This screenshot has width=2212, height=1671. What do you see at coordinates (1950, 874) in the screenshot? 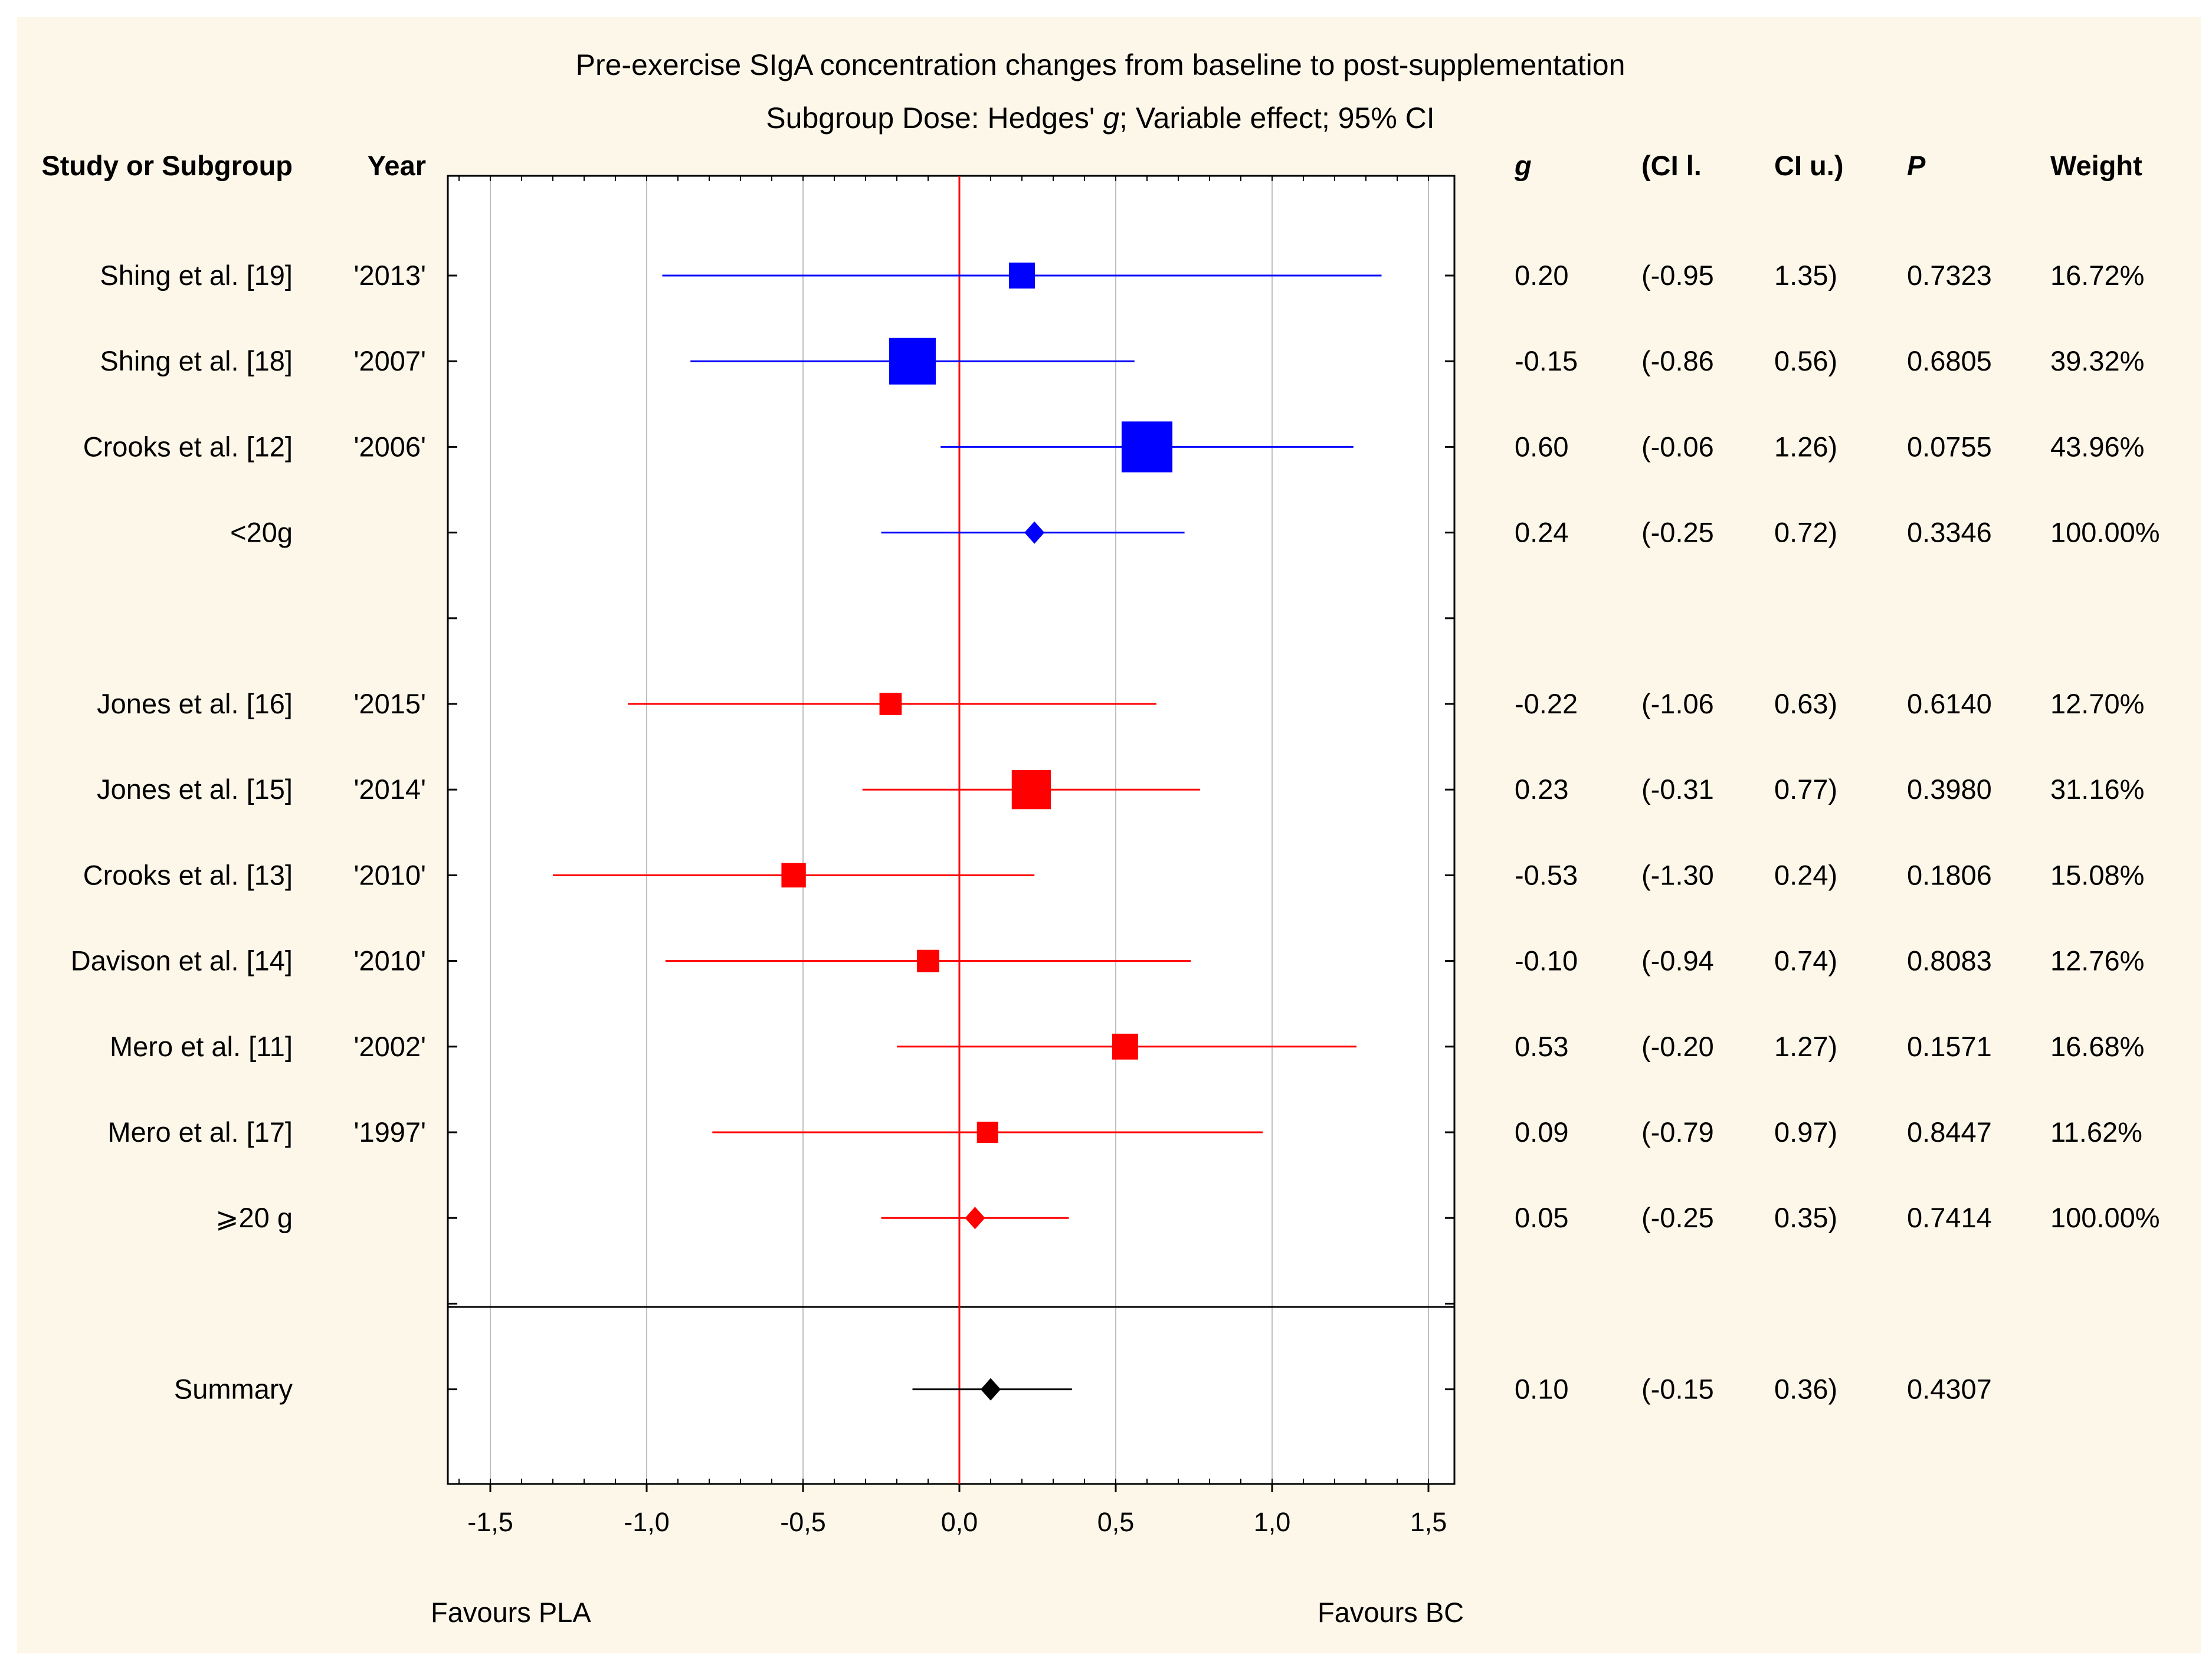
I see `p-value: 0.1806` at bounding box center [1950, 874].